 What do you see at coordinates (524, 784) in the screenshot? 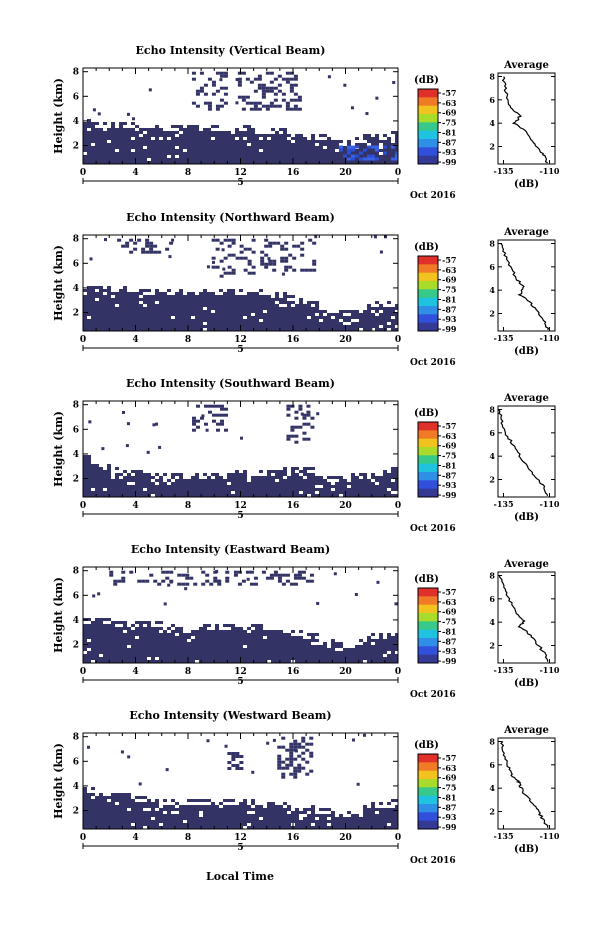
I see `average-profile-line` at bounding box center [524, 784].